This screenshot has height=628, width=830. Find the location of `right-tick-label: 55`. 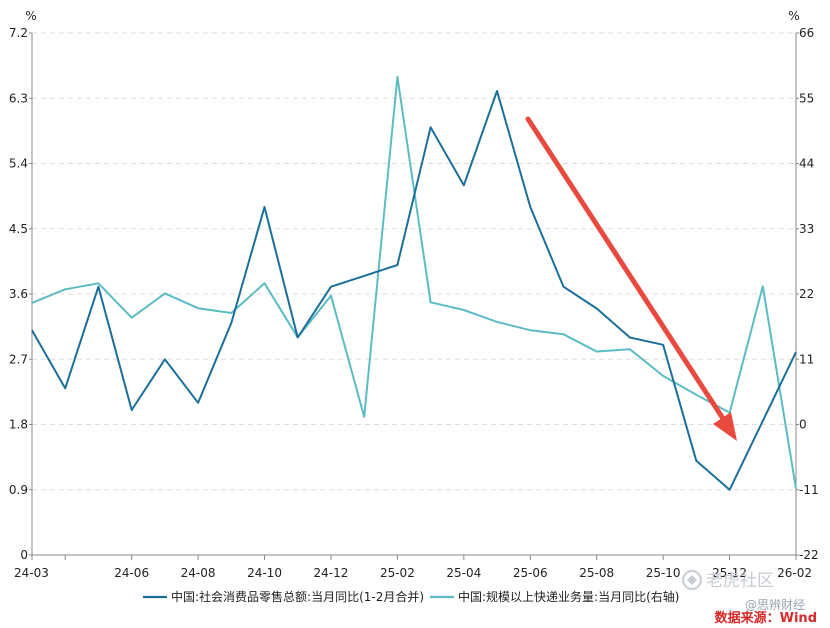

right-tick-label: 55 is located at coordinates (806, 98).